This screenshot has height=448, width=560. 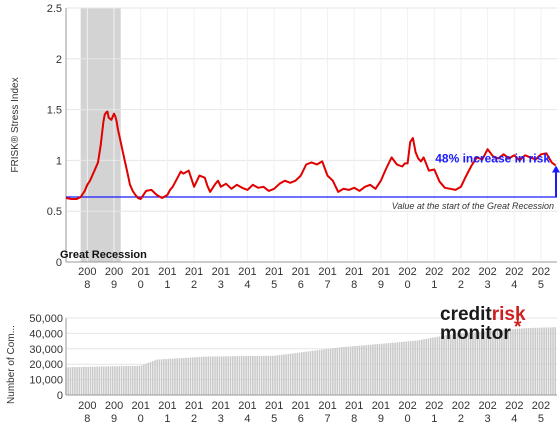 I want to click on x-tick-label: 7, so click(x=327, y=419).